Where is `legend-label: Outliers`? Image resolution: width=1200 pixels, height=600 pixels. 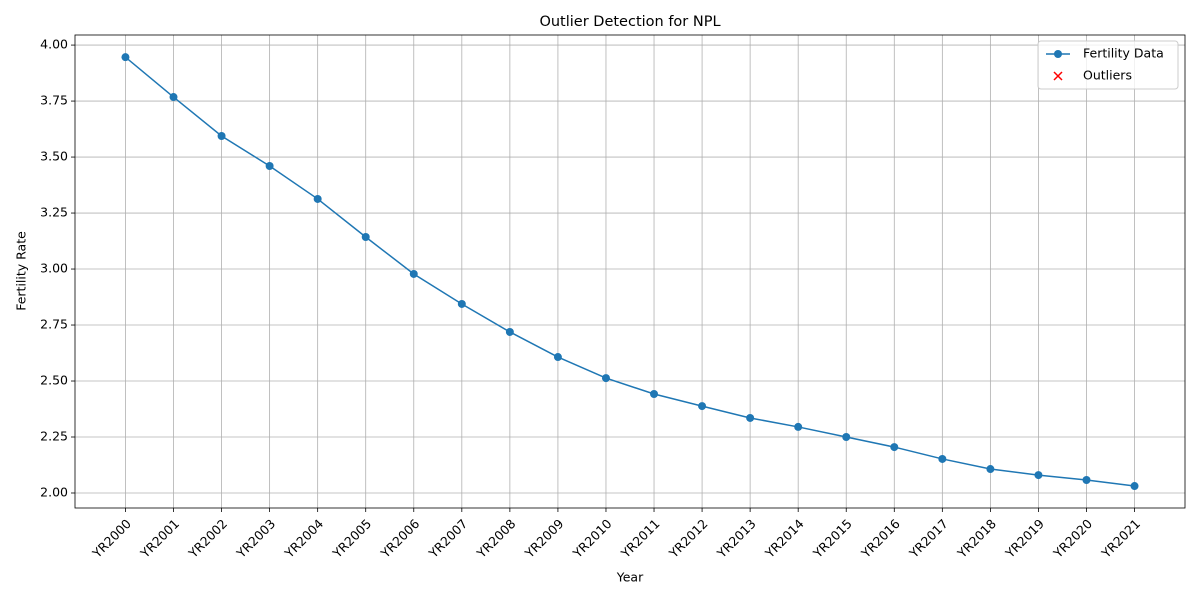 legend-label: Outliers is located at coordinates (1107, 75).